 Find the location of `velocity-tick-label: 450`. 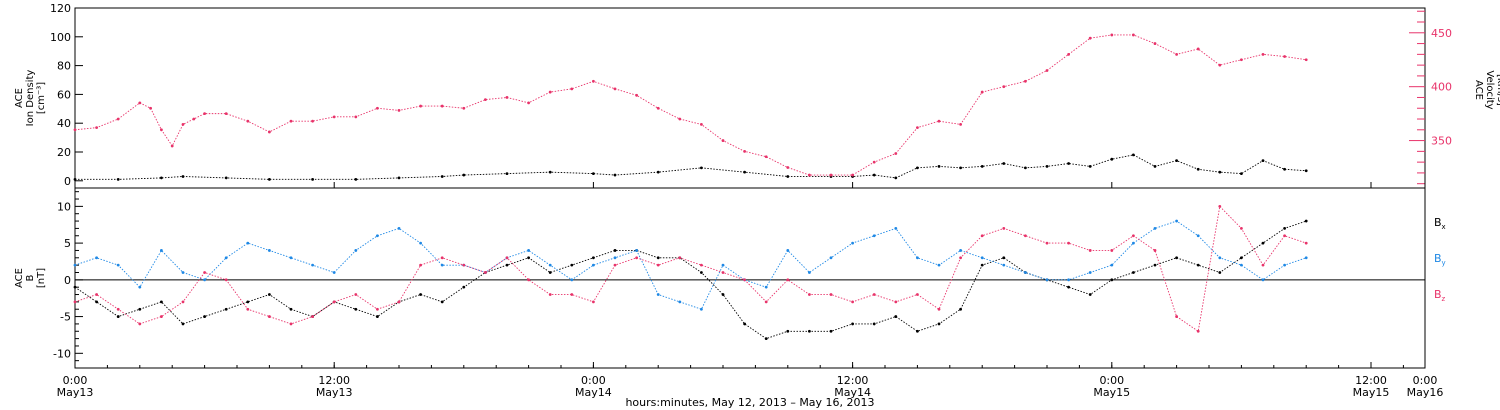

velocity-tick-label: 450 is located at coordinates (1441, 33).